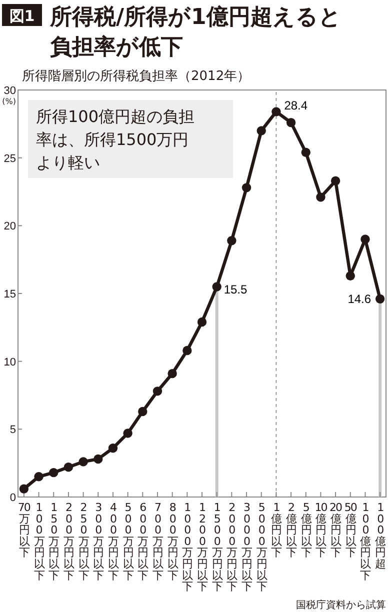 This screenshot has height=612, width=389. I want to click on x-tick-label: 400万円以下, so click(113, 541).